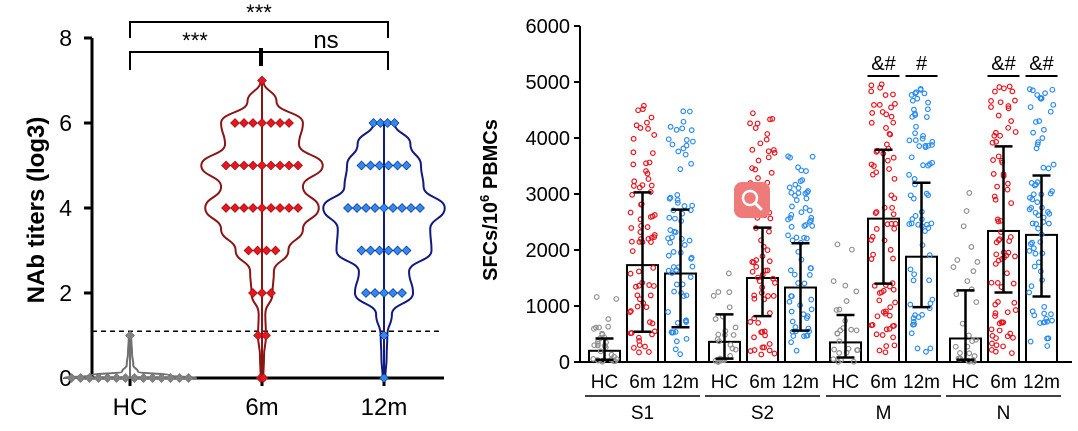 The height and width of the screenshot is (431, 1078). Describe the element at coordinates (195, 60) in the screenshot. I see `bracket-hc-6m` at that location.